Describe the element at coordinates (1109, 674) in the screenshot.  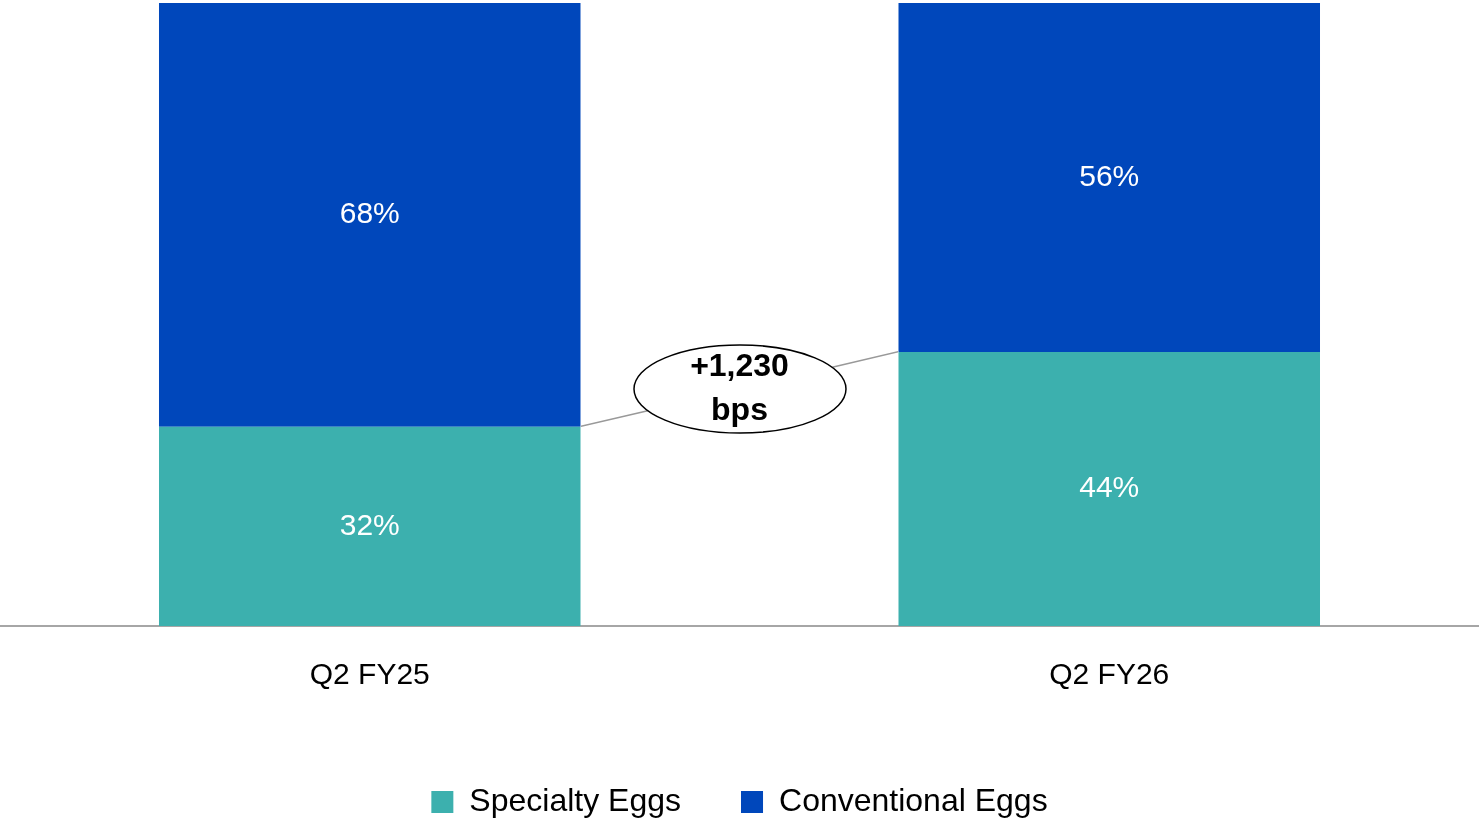
I see `x-tick-label: Q2 FY26` at that location.